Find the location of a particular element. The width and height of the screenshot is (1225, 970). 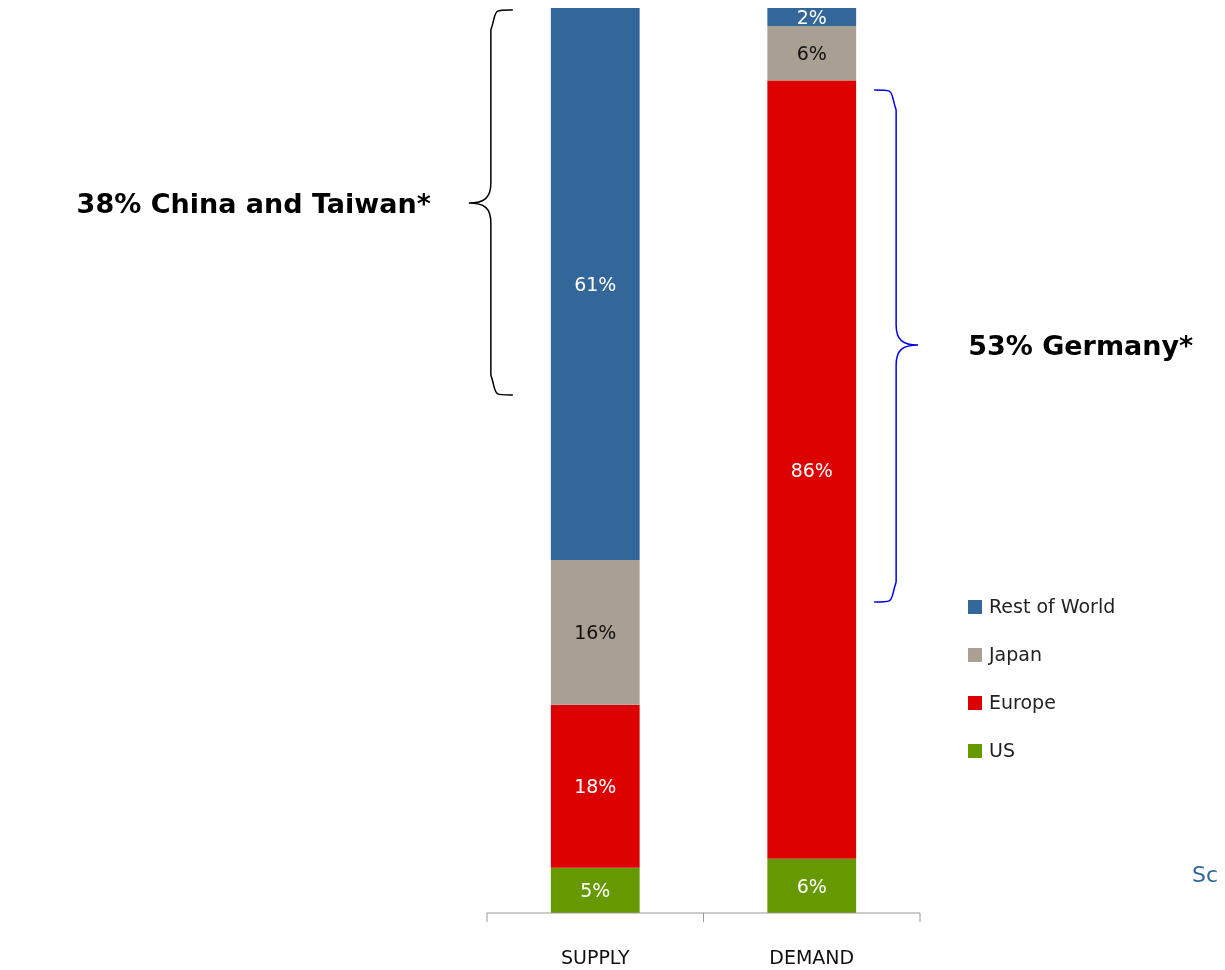

data-label: 18% is located at coordinates (595, 786).